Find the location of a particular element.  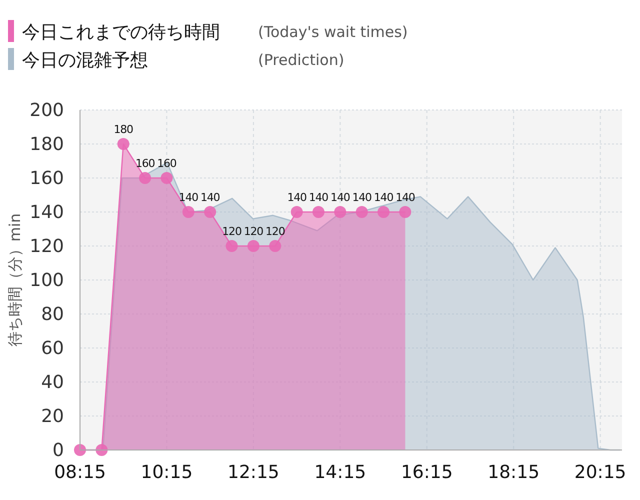

y-tick-label: 180 is located at coordinates (47, 144).